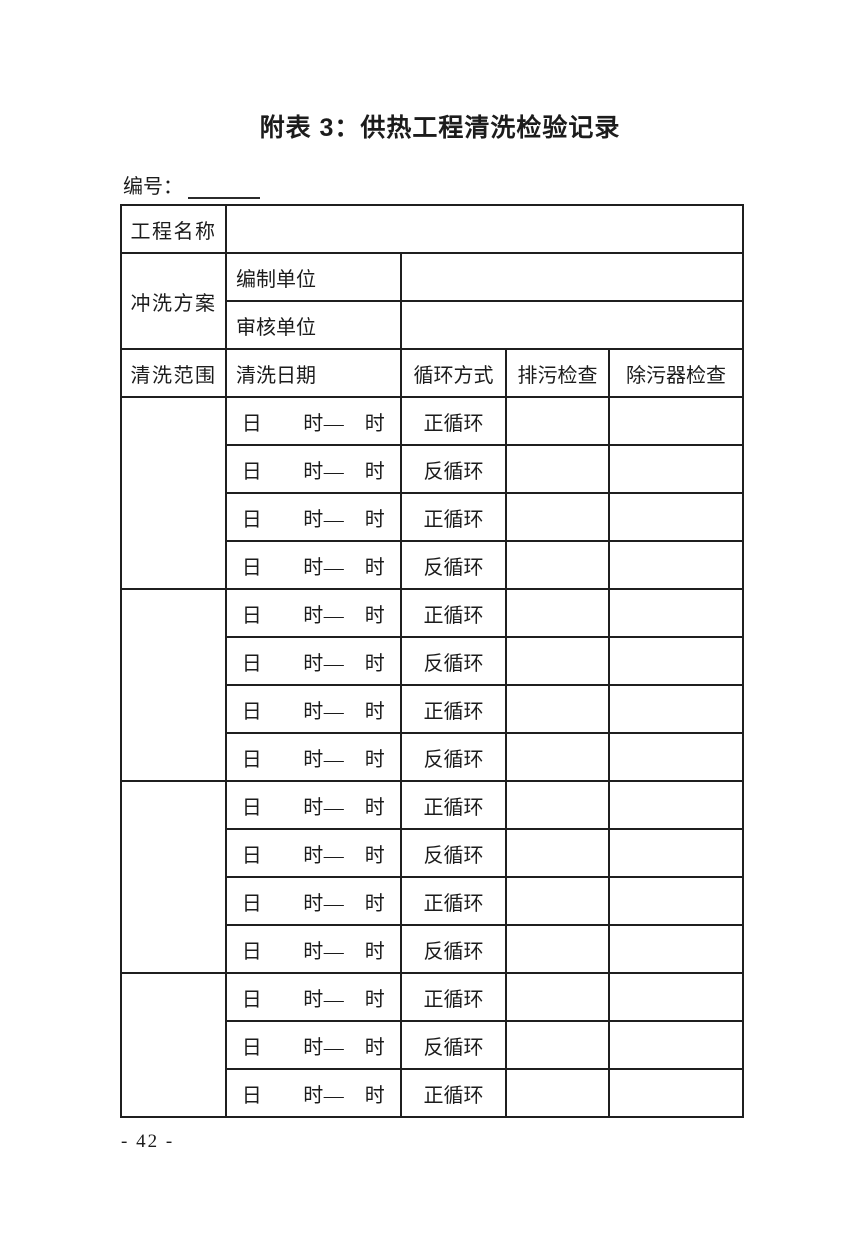 The width and height of the screenshot is (857, 1241). Describe the element at coordinates (453, 373) in the screenshot. I see `header-cycle: 循环方式` at that location.